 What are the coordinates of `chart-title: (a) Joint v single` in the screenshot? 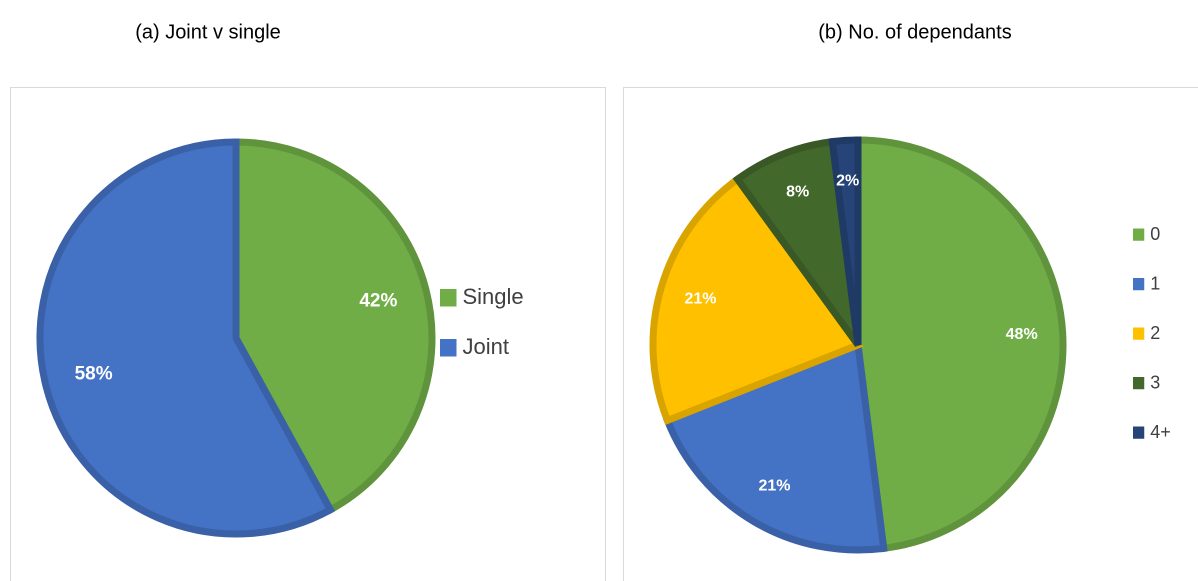 It's located at (208, 32).